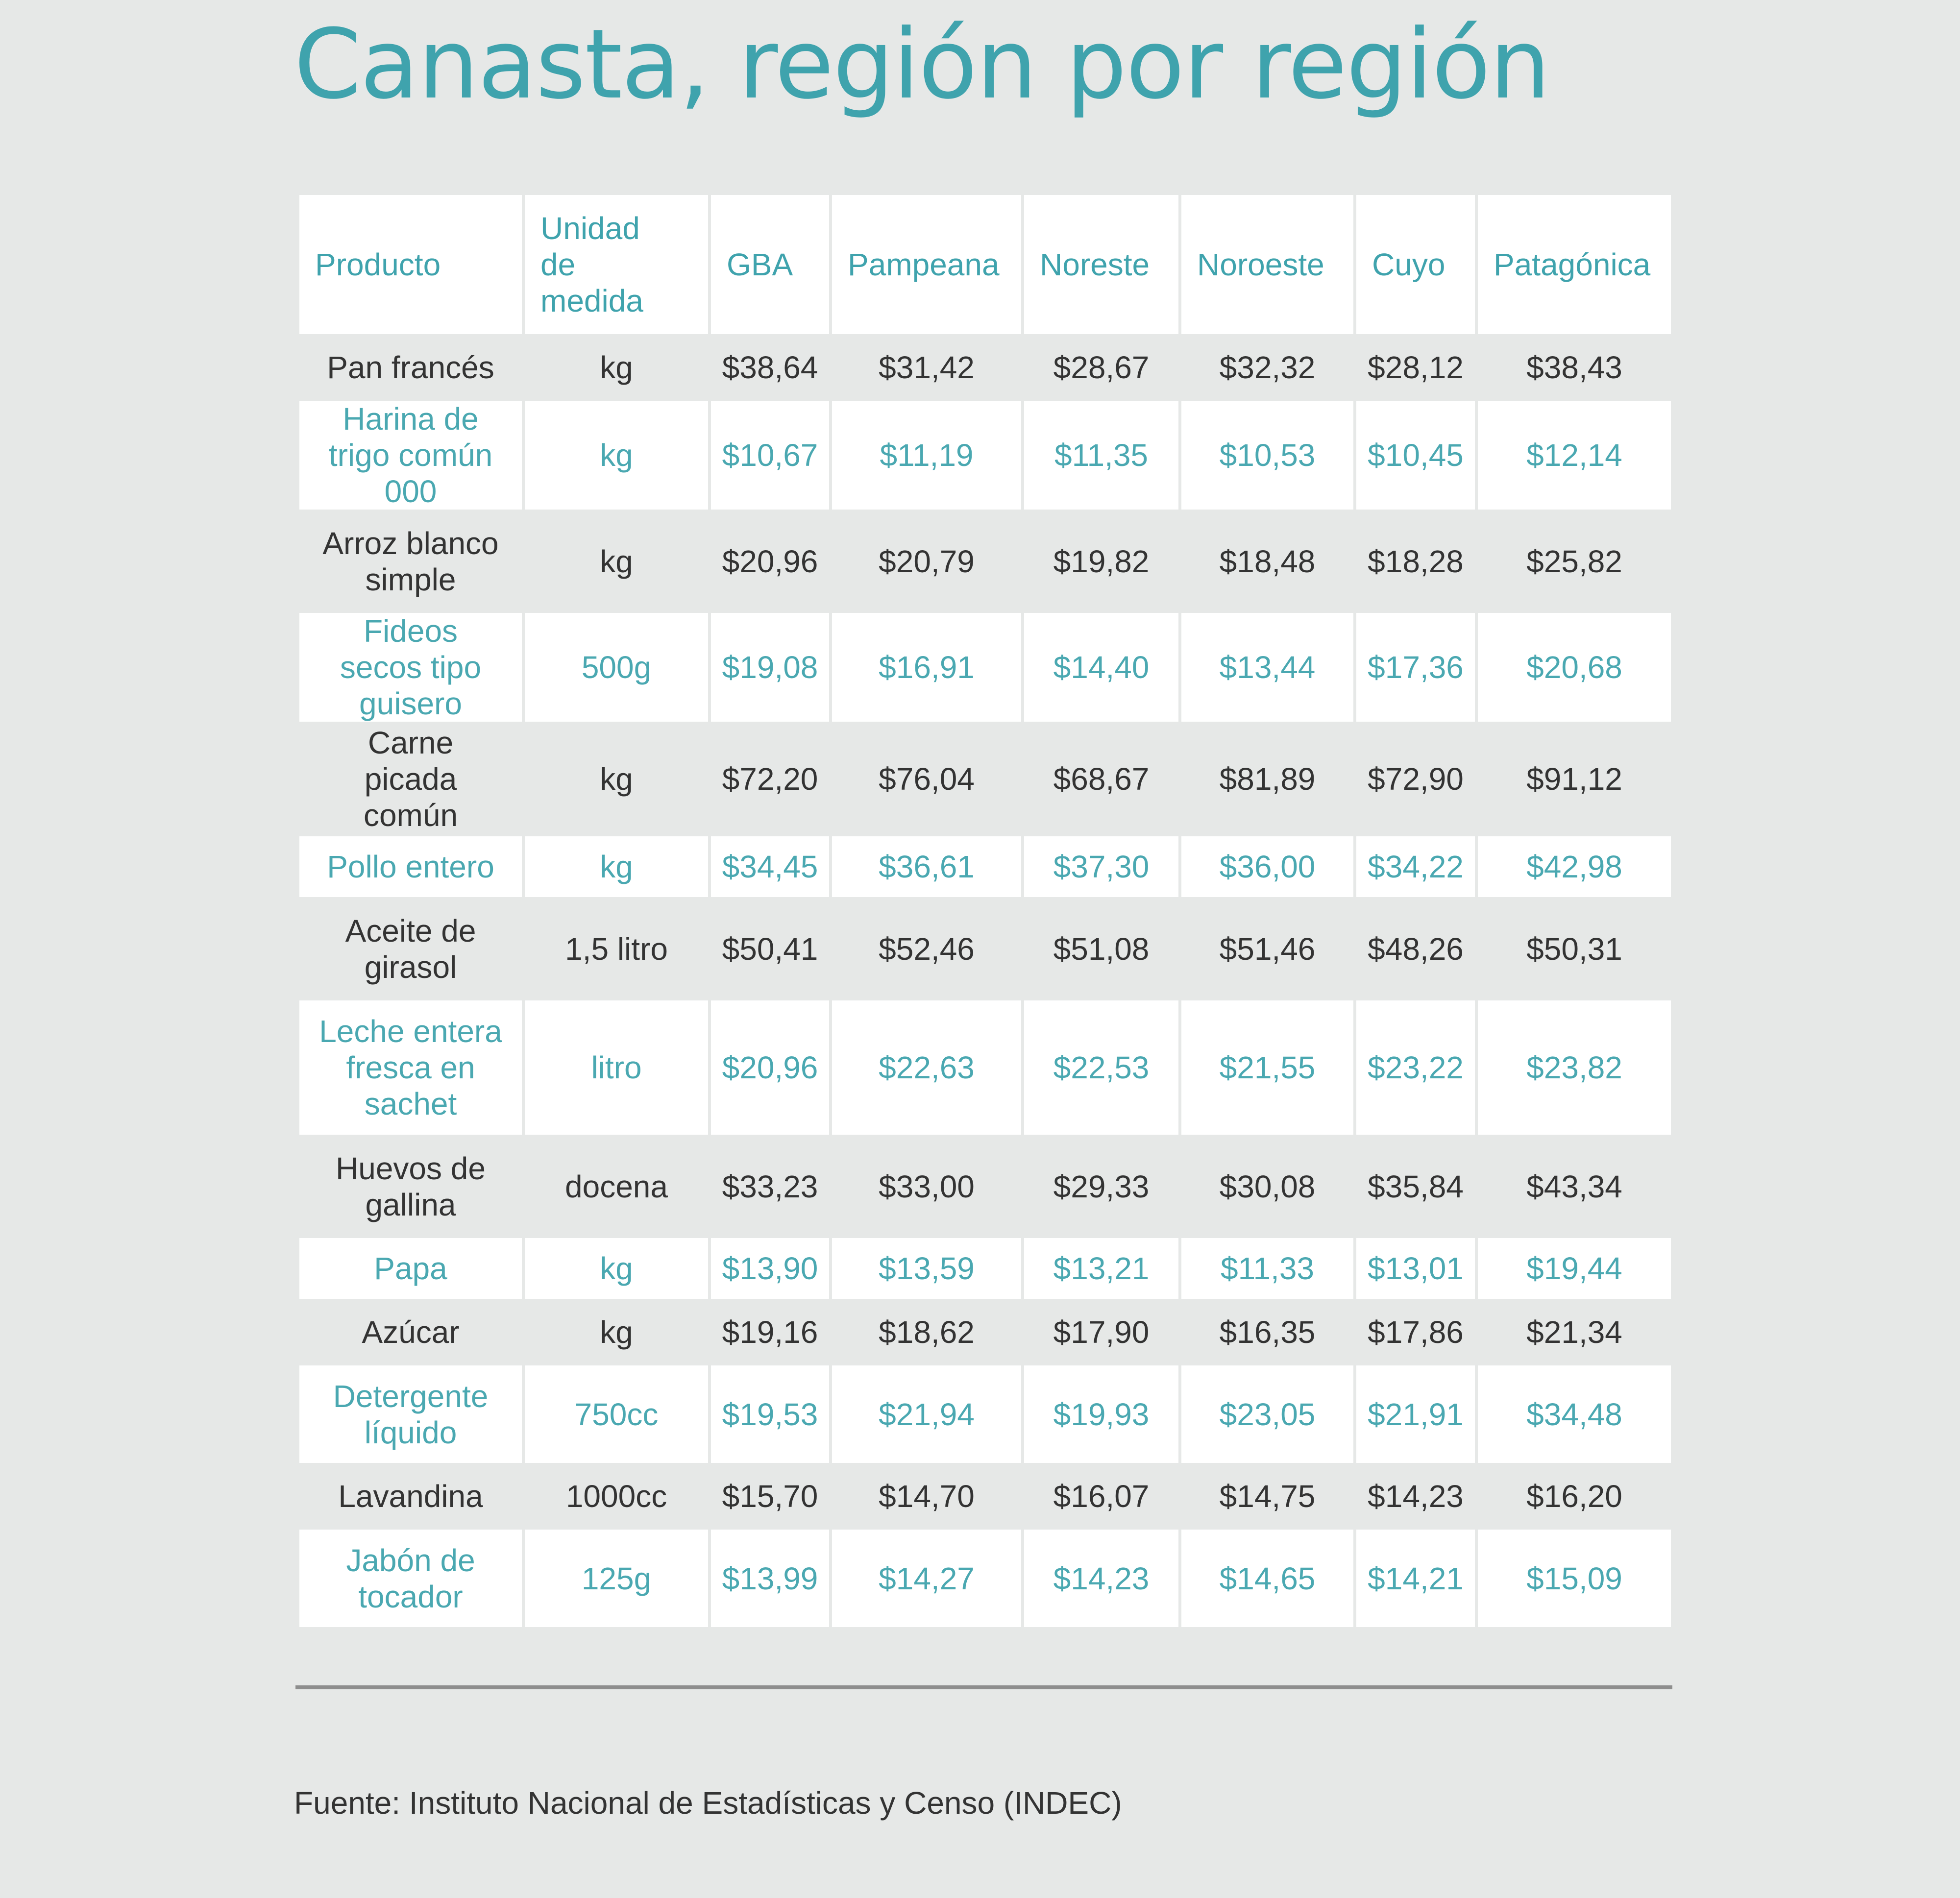  Describe the element at coordinates (1267, 1187) in the screenshot. I see `price-cell: $30,08` at that location.